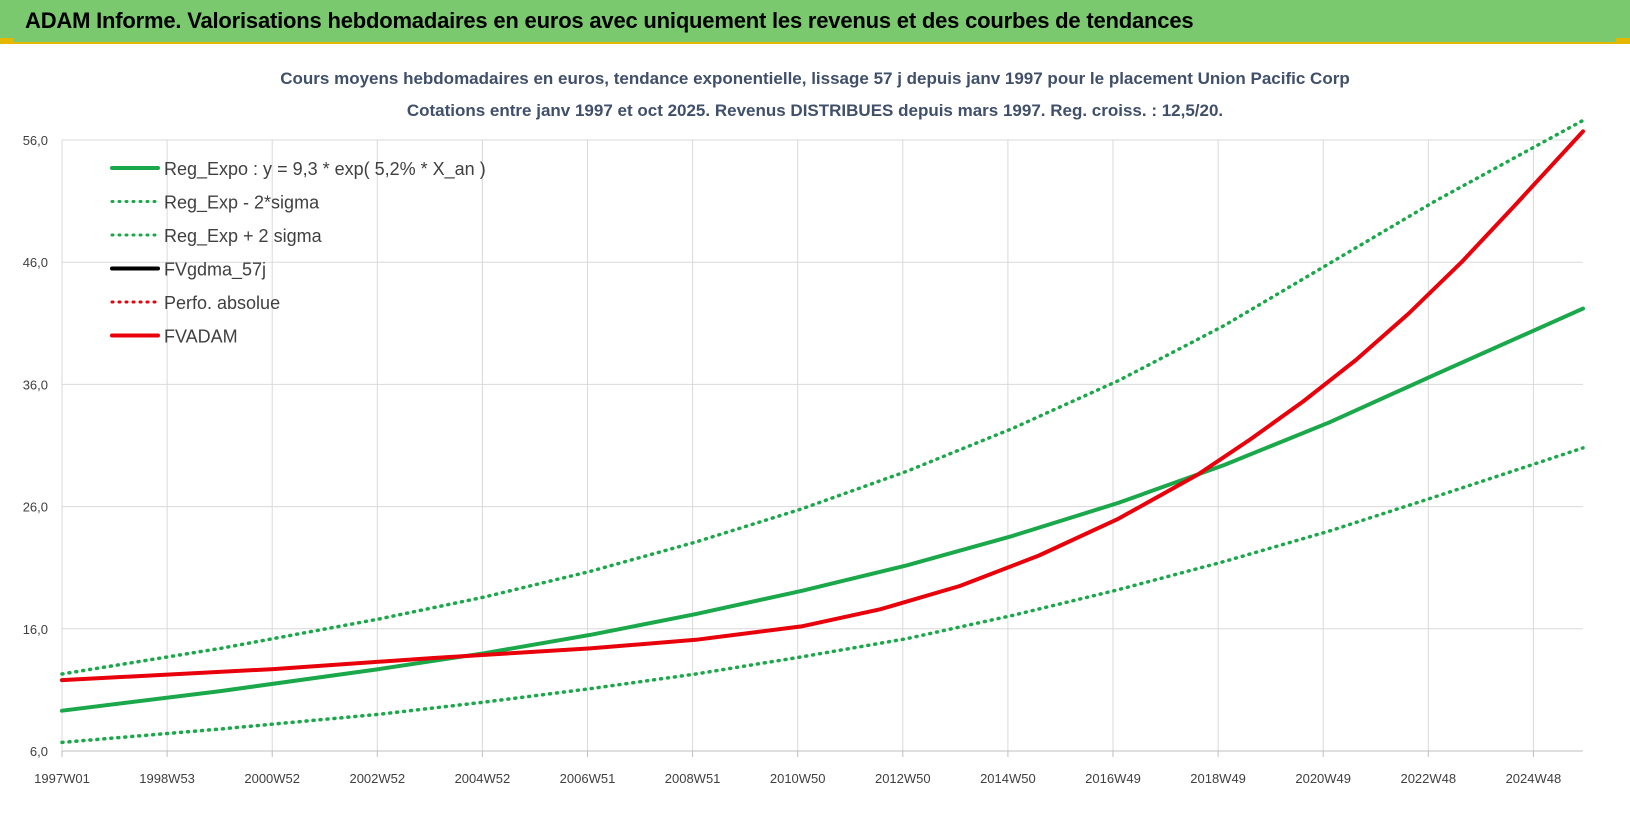 The height and width of the screenshot is (820, 1630). I want to click on y-tick-label: 6,0, so click(39, 751).